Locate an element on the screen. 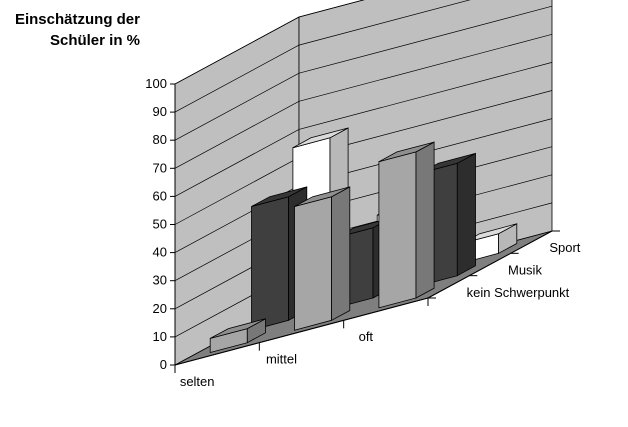  y-tick-label: 30 is located at coordinates (160, 280).